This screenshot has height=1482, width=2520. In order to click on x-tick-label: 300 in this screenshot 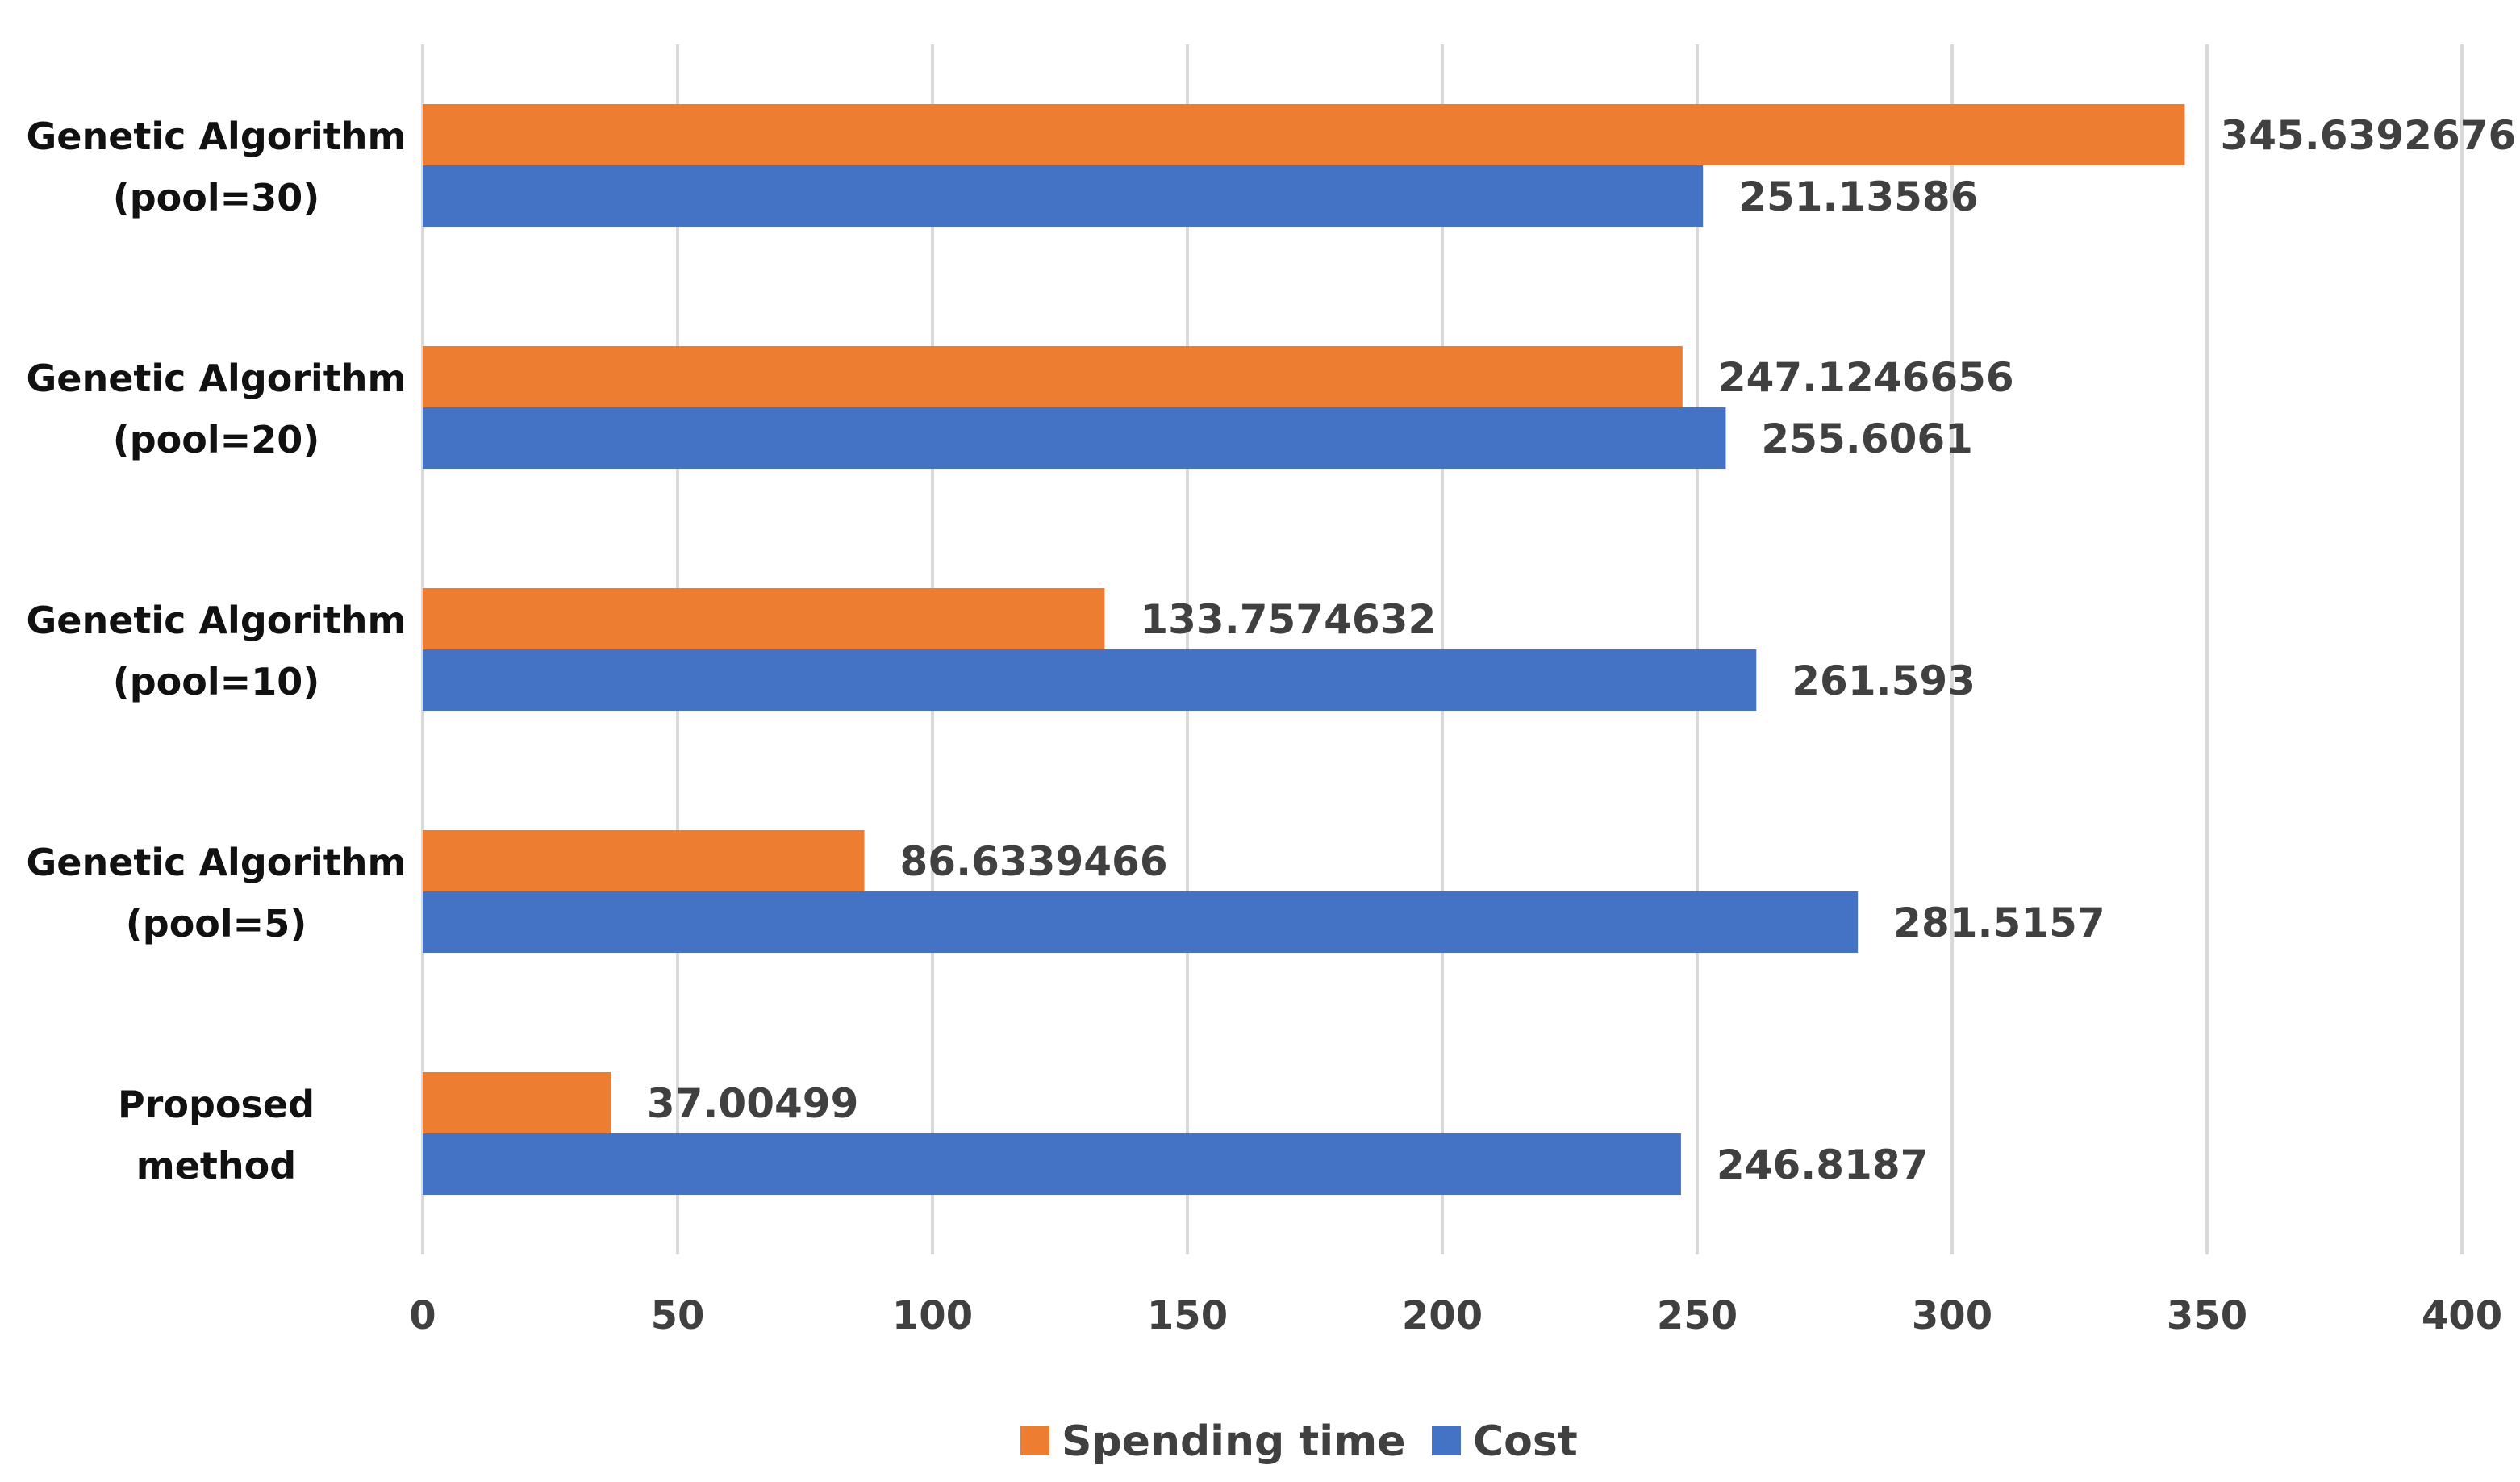, I will do `click(1952, 1315)`.